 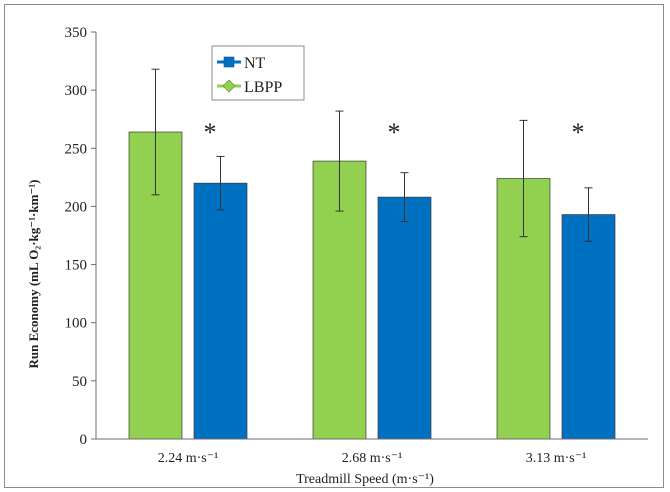 I want to click on y-tick-label: 250, so click(x=76, y=149).